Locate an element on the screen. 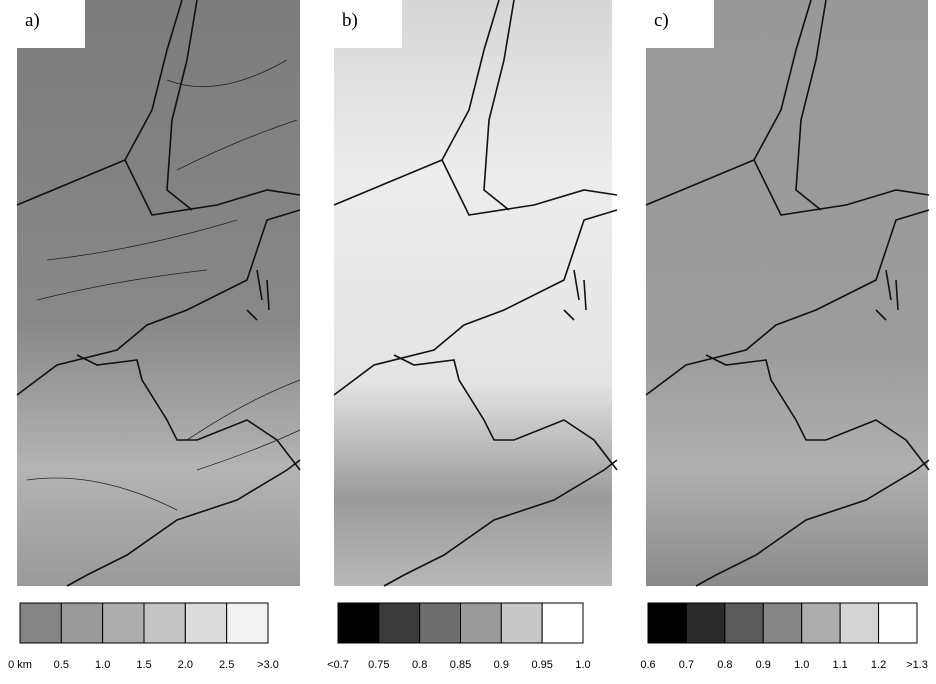 This screenshot has height=684, width=936. legend-label: 1.2 is located at coordinates (878, 665).